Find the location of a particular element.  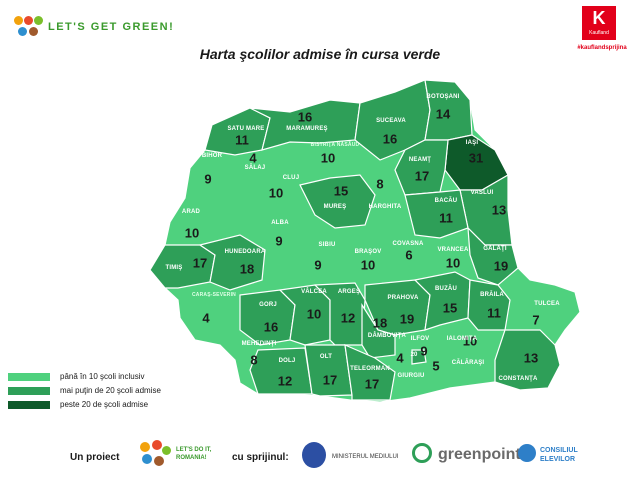

legend-label: până în 10 şcoli inclusiv is located at coordinates (102, 376).